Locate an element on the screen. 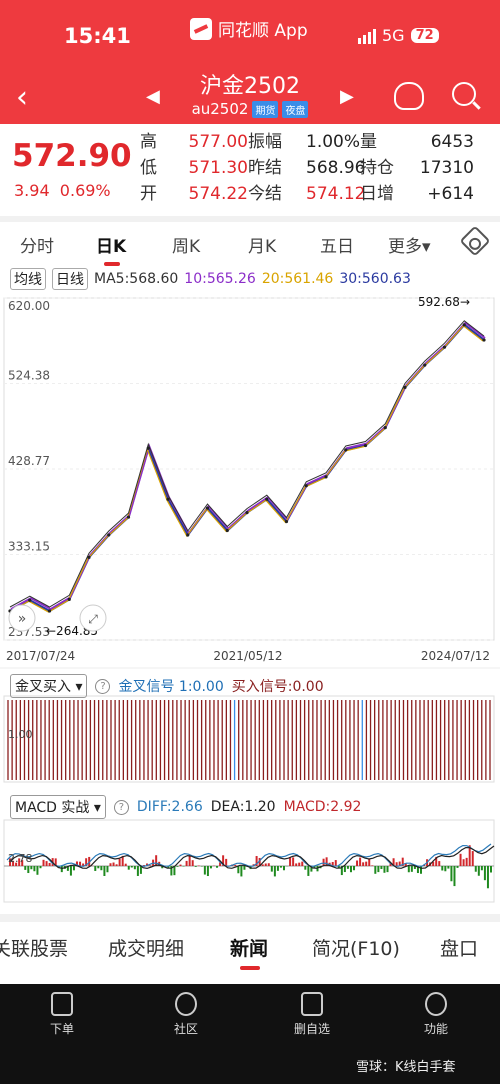 The height and width of the screenshot is (1084, 500). signal-indicator-select: 金叉买入 ▾ is located at coordinates (49, 686).